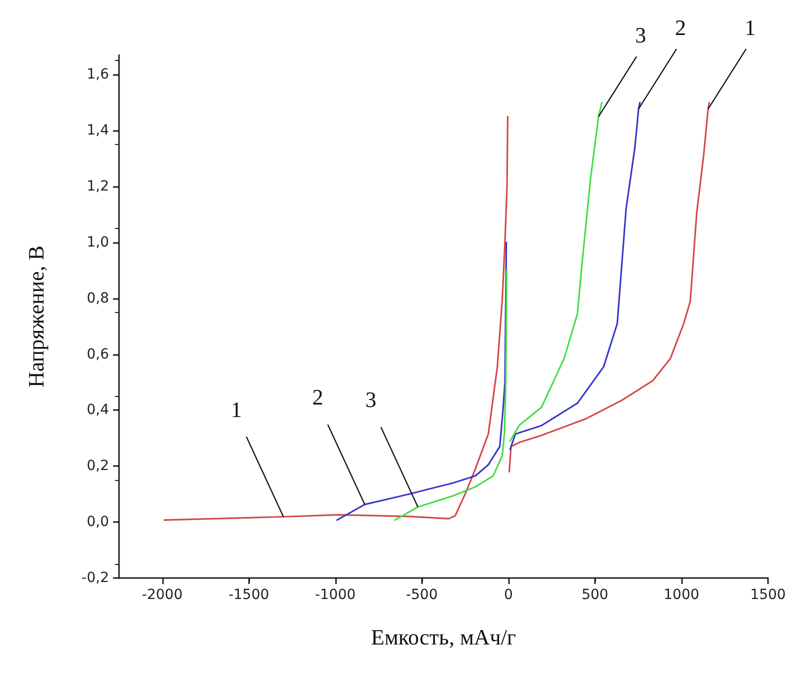 Image resolution: width=794 pixels, height=673 pixels. Describe the element at coordinates (98, 410) in the screenshot. I see `y-tick-label: 0,4` at that location.